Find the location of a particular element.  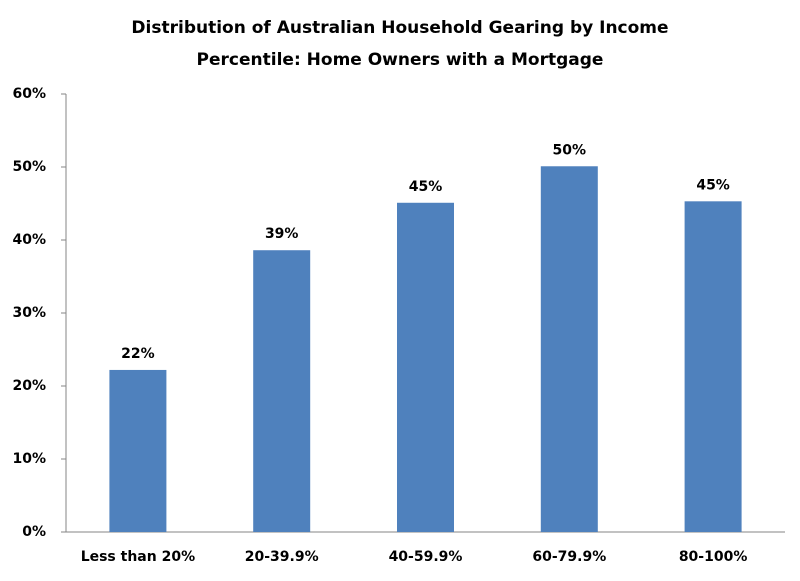

y-tick-label: 50% is located at coordinates (29, 167).